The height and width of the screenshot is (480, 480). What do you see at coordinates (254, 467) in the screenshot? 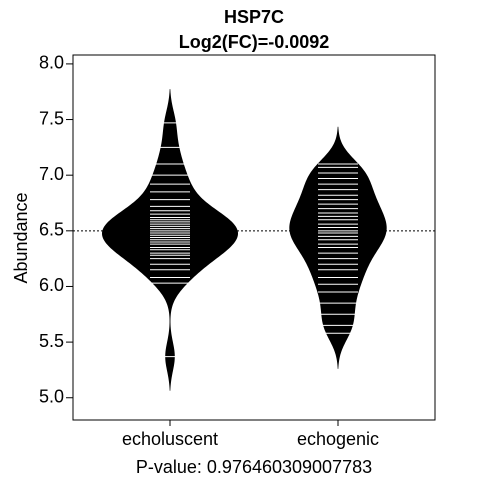
I see `x-axis-label: P-value: 0.976460309007783` at bounding box center [254, 467].